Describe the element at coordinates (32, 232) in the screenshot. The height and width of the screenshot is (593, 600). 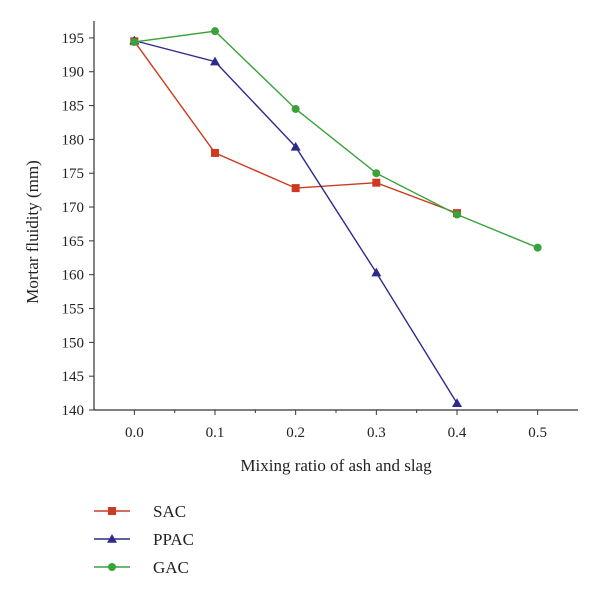
I see `y-axis-title: Mortar fluidity (mm)` at that location.